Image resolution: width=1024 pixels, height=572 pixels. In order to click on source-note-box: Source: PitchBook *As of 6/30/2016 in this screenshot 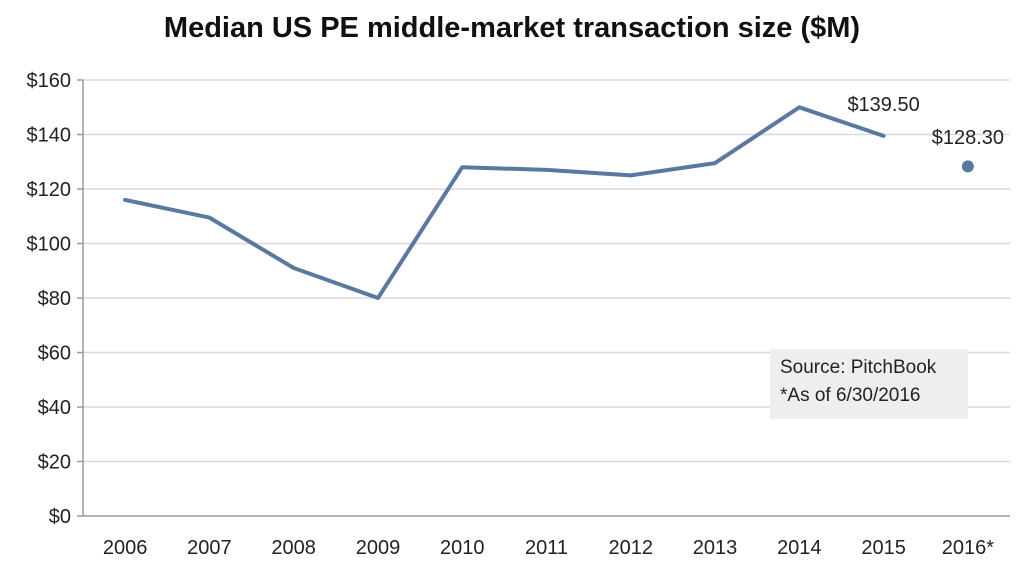, I will do `click(869, 384)`.